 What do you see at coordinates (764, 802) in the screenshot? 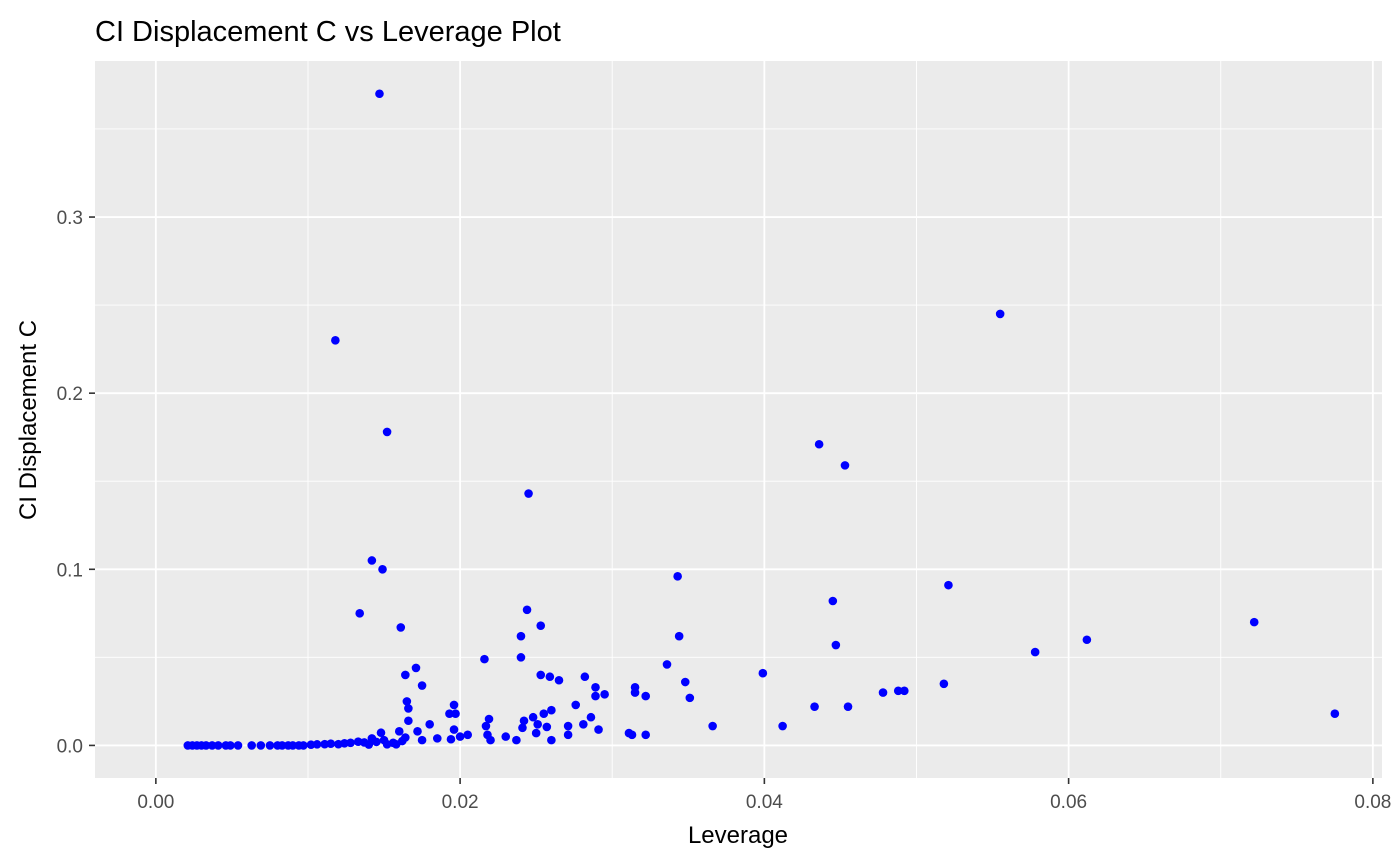
I see `x-tick-label: 0.04` at bounding box center [764, 802].